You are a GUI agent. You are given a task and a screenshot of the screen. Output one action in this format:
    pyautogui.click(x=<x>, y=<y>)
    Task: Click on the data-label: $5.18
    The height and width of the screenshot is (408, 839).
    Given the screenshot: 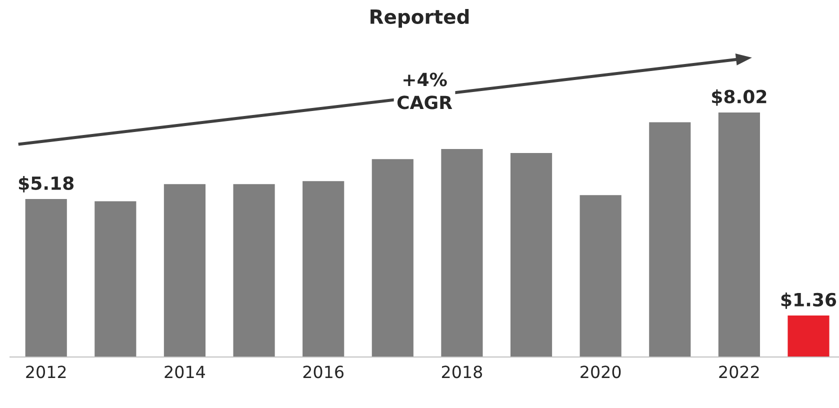 What is the action you would take?
    pyautogui.click(x=46, y=184)
    